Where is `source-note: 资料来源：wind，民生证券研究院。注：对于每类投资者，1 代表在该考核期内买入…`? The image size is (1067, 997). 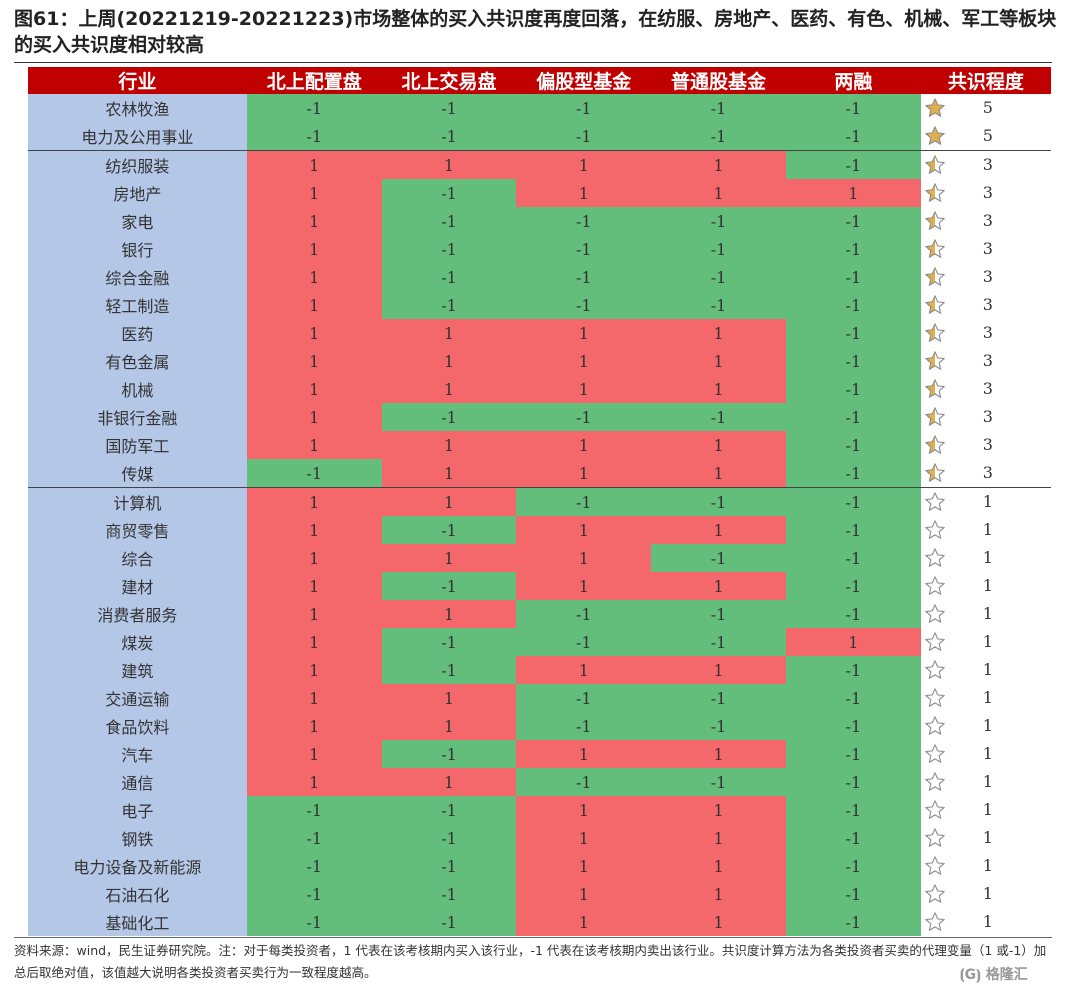 source-note: 资料来源：wind，民生证券研究院。注：对于每类投资者，1 代表在该考核期内买入… is located at coordinates (530, 961).